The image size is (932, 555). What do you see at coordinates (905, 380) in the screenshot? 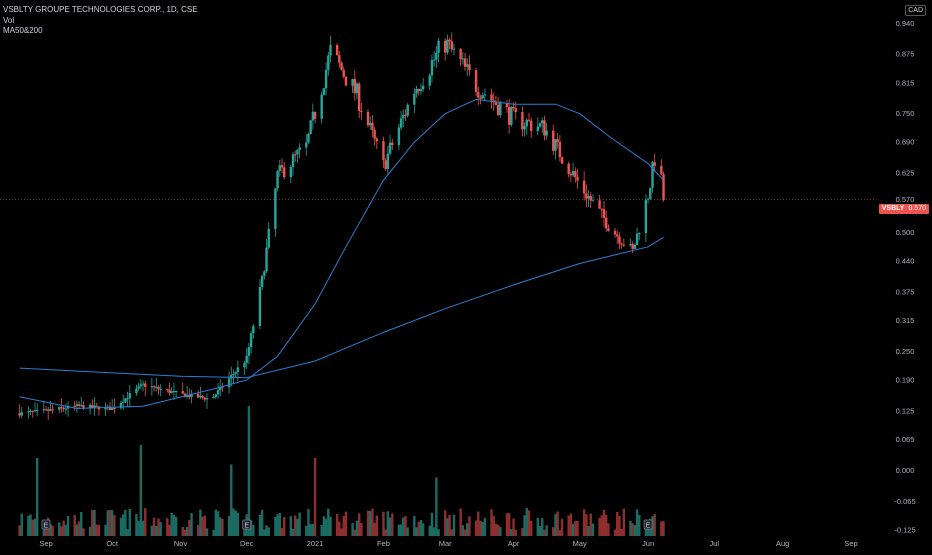
I see `y-tick-label: 0.190` at bounding box center [905, 380].